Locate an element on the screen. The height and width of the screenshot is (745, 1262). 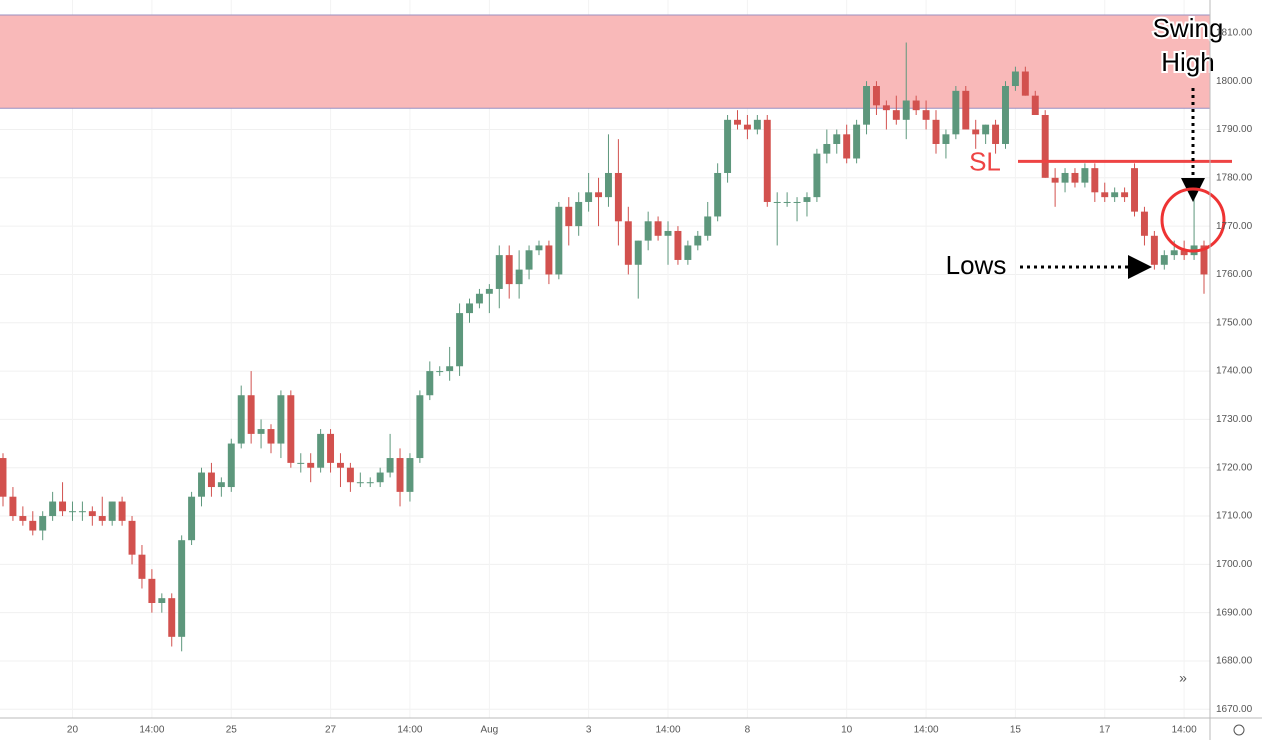
y-tick-label: 1680.00 is located at coordinates (1234, 661).